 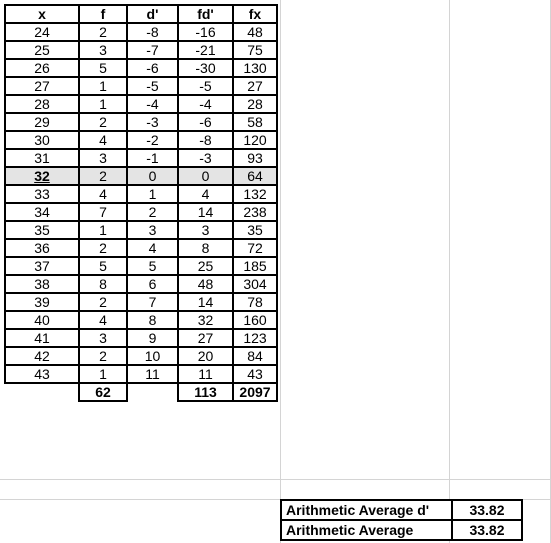 What do you see at coordinates (152, 176) in the screenshot?
I see `cell-d: 0` at bounding box center [152, 176].